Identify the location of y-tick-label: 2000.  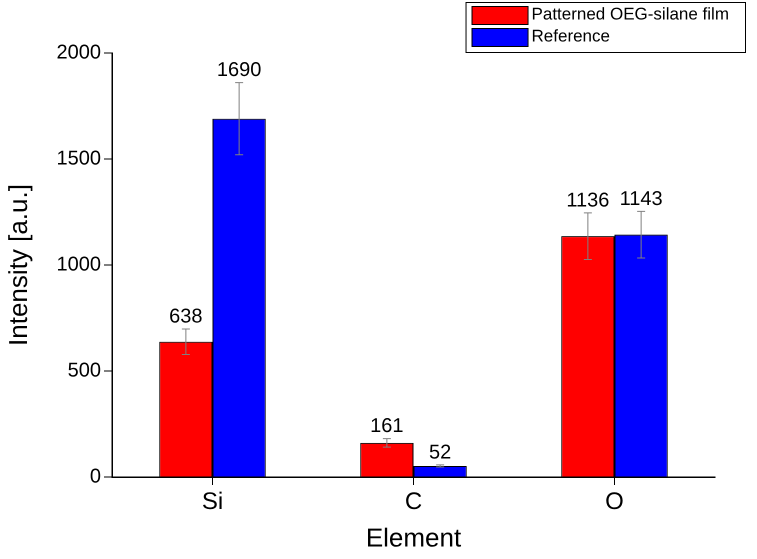
(78, 53).